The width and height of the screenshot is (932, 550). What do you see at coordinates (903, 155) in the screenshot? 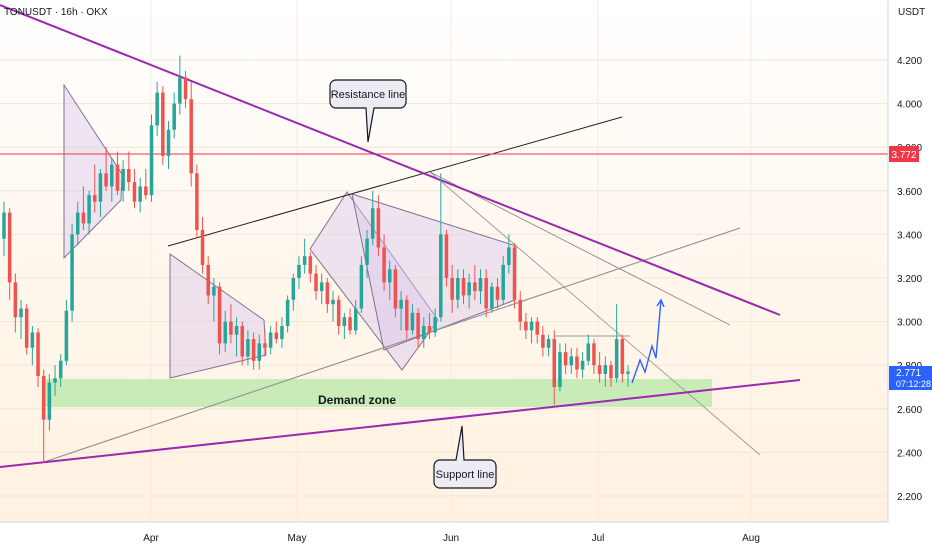
I see `resistance-price-tag-text: 3.772` at bounding box center [903, 155].